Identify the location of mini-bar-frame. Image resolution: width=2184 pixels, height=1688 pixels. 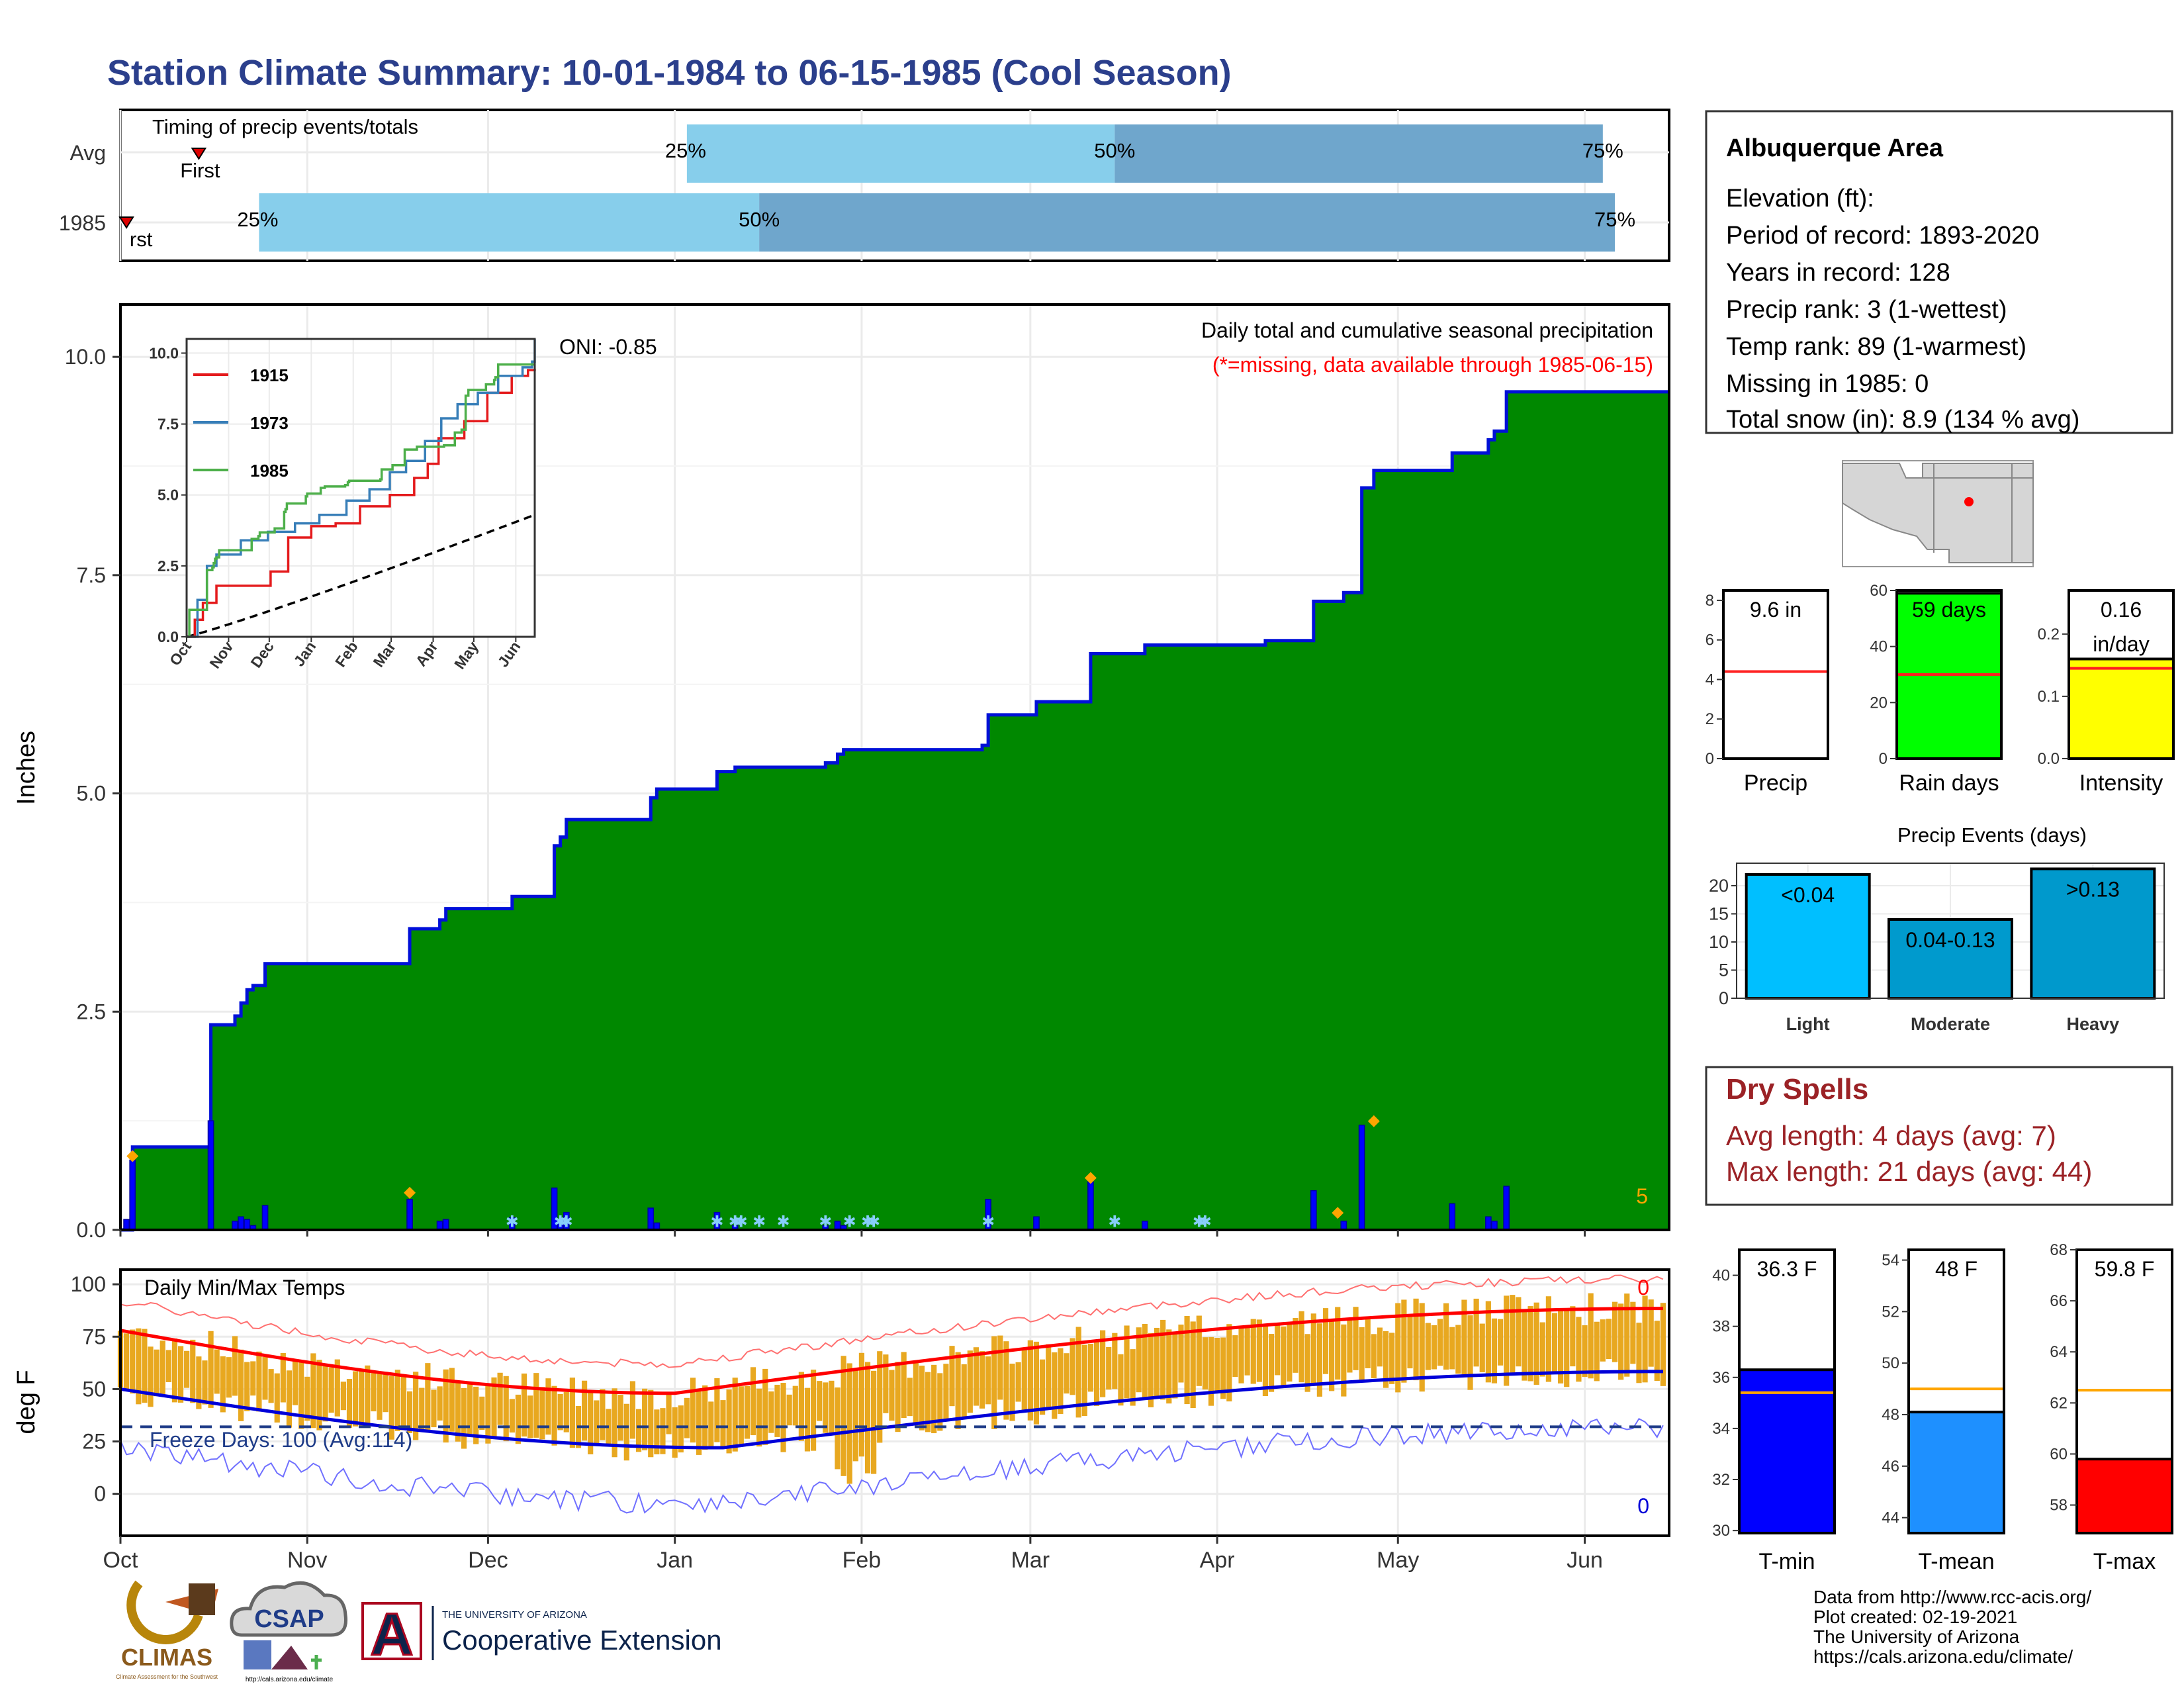
(1949, 674).